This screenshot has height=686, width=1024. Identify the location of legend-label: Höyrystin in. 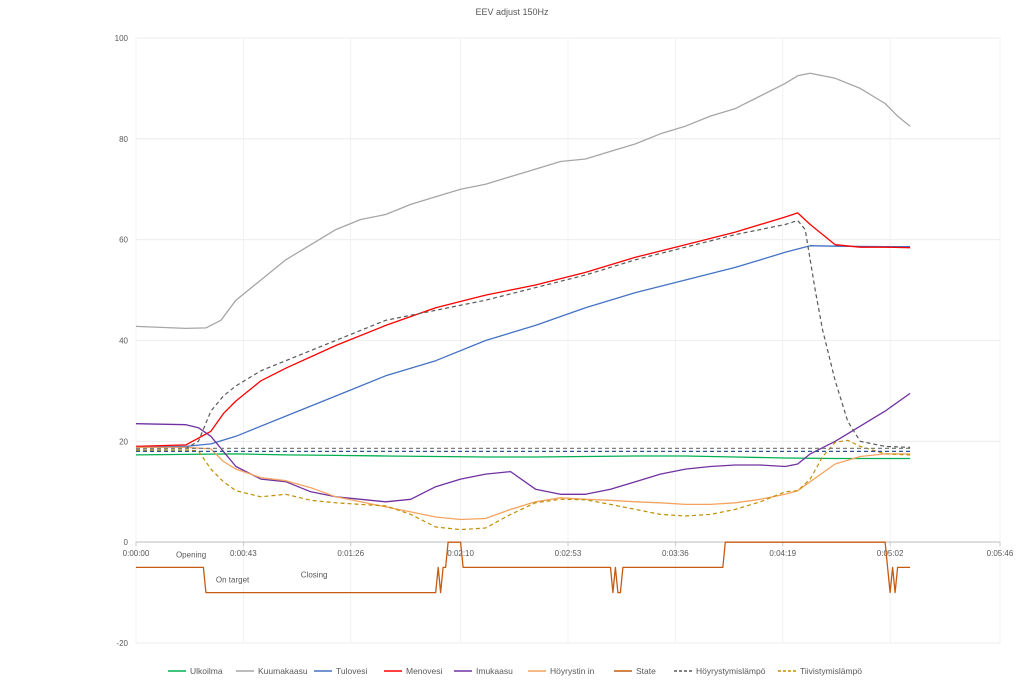
(572, 671).